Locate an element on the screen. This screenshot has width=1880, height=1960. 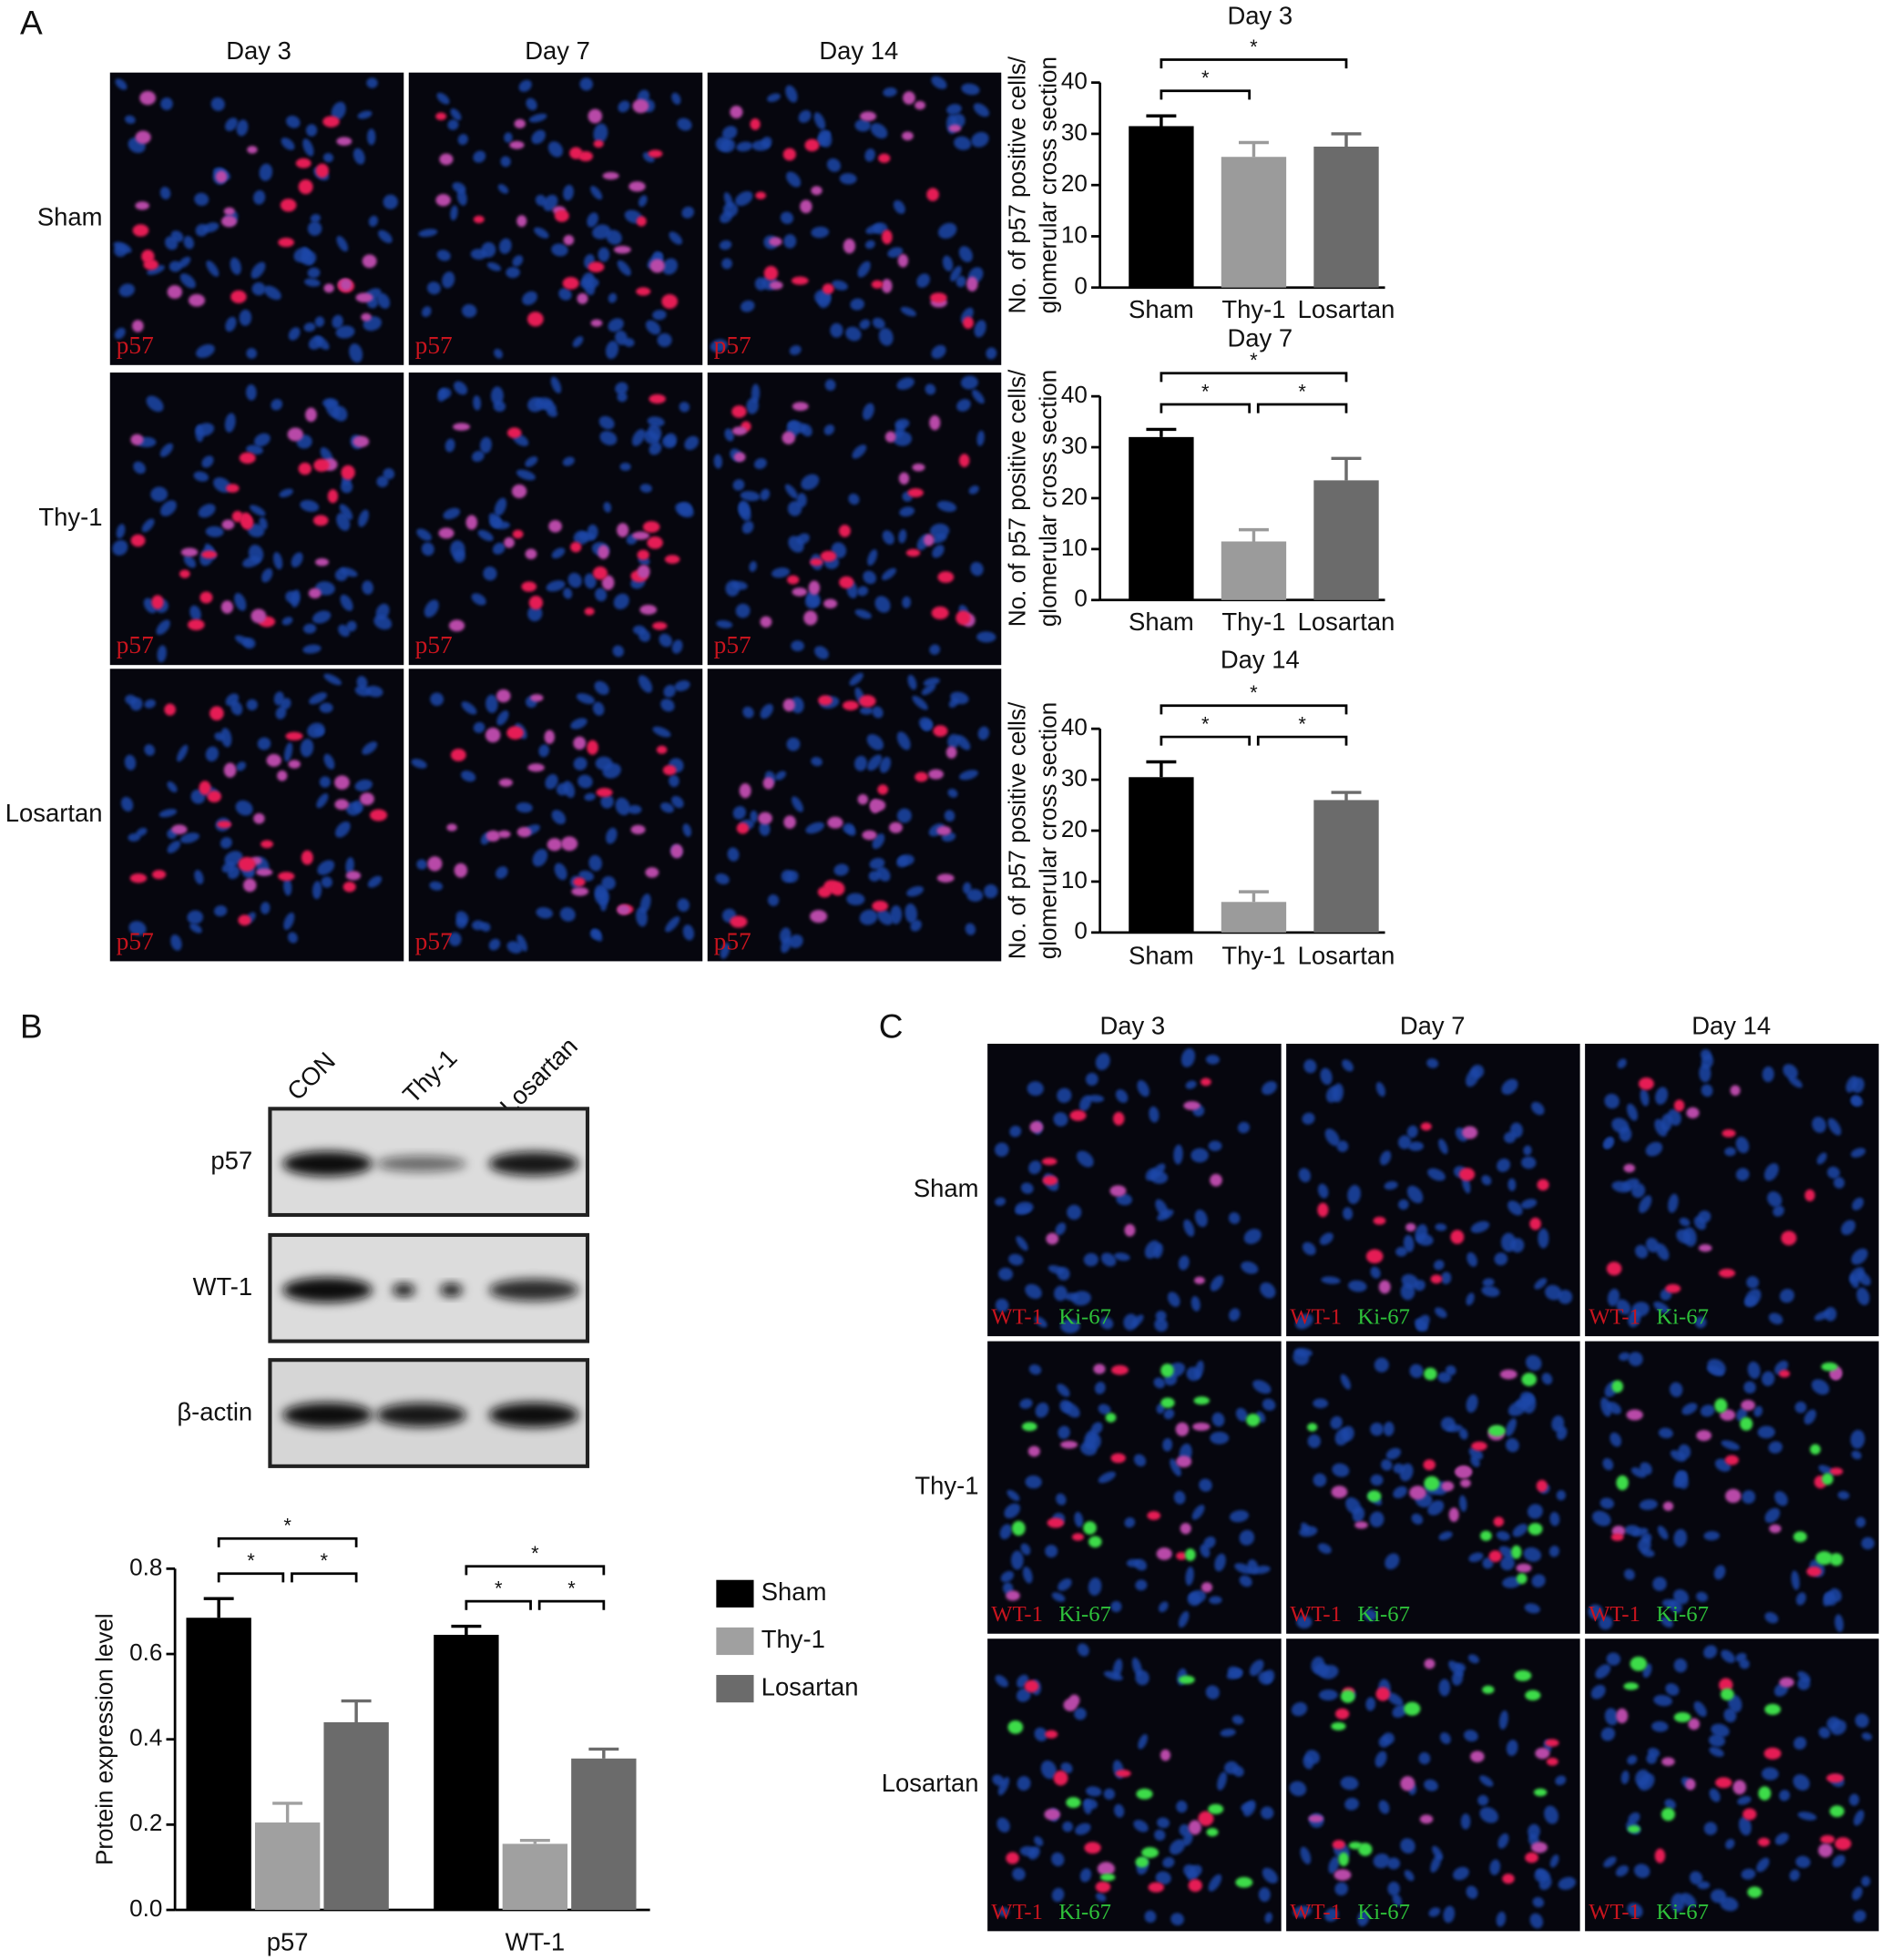
column-header: Day 7 is located at coordinates (557, 50).